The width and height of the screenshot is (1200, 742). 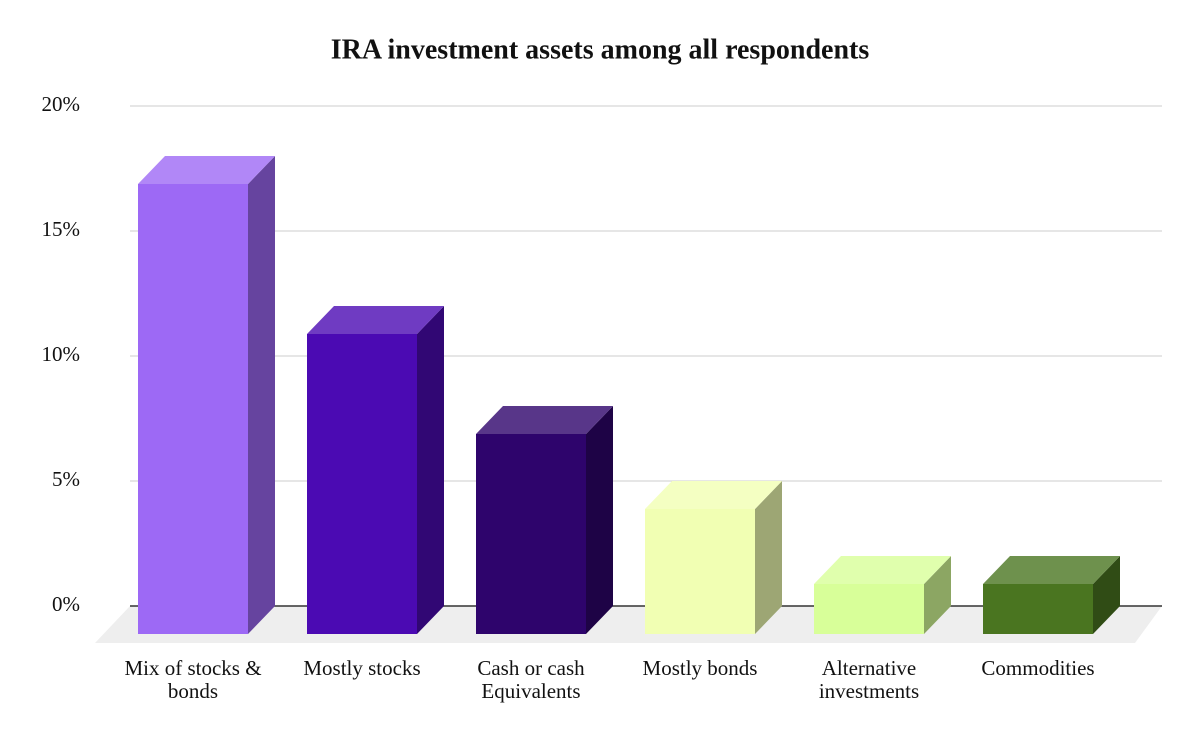 What do you see at coordinates (700, 668) in the screenshot?
I see `x-tick-label: Mostly bonds` at bounding box center [700, 668].